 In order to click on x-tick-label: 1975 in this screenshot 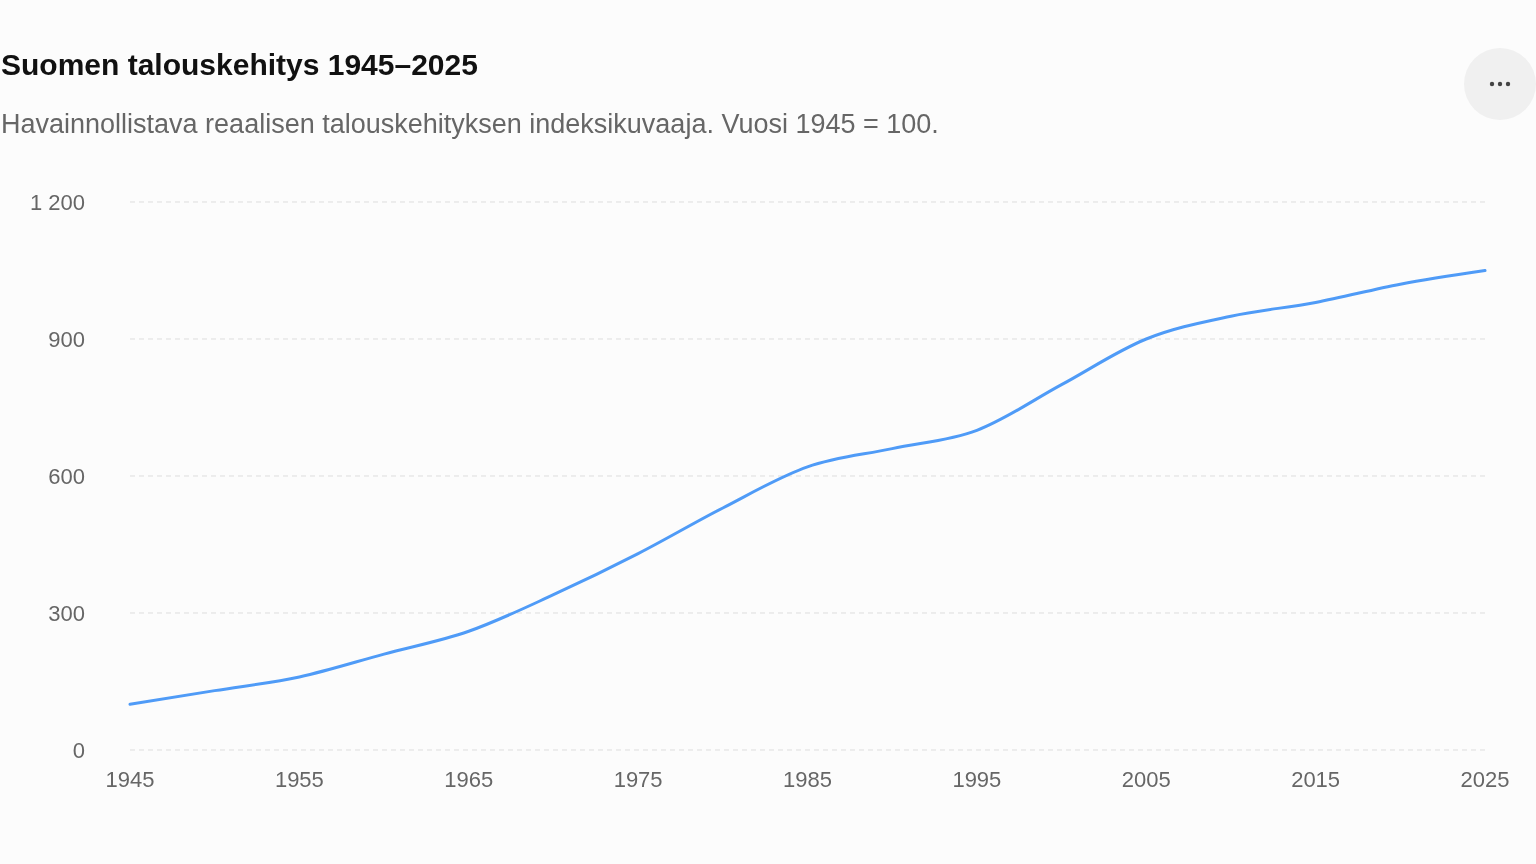, I will do `click(638, 779)`.